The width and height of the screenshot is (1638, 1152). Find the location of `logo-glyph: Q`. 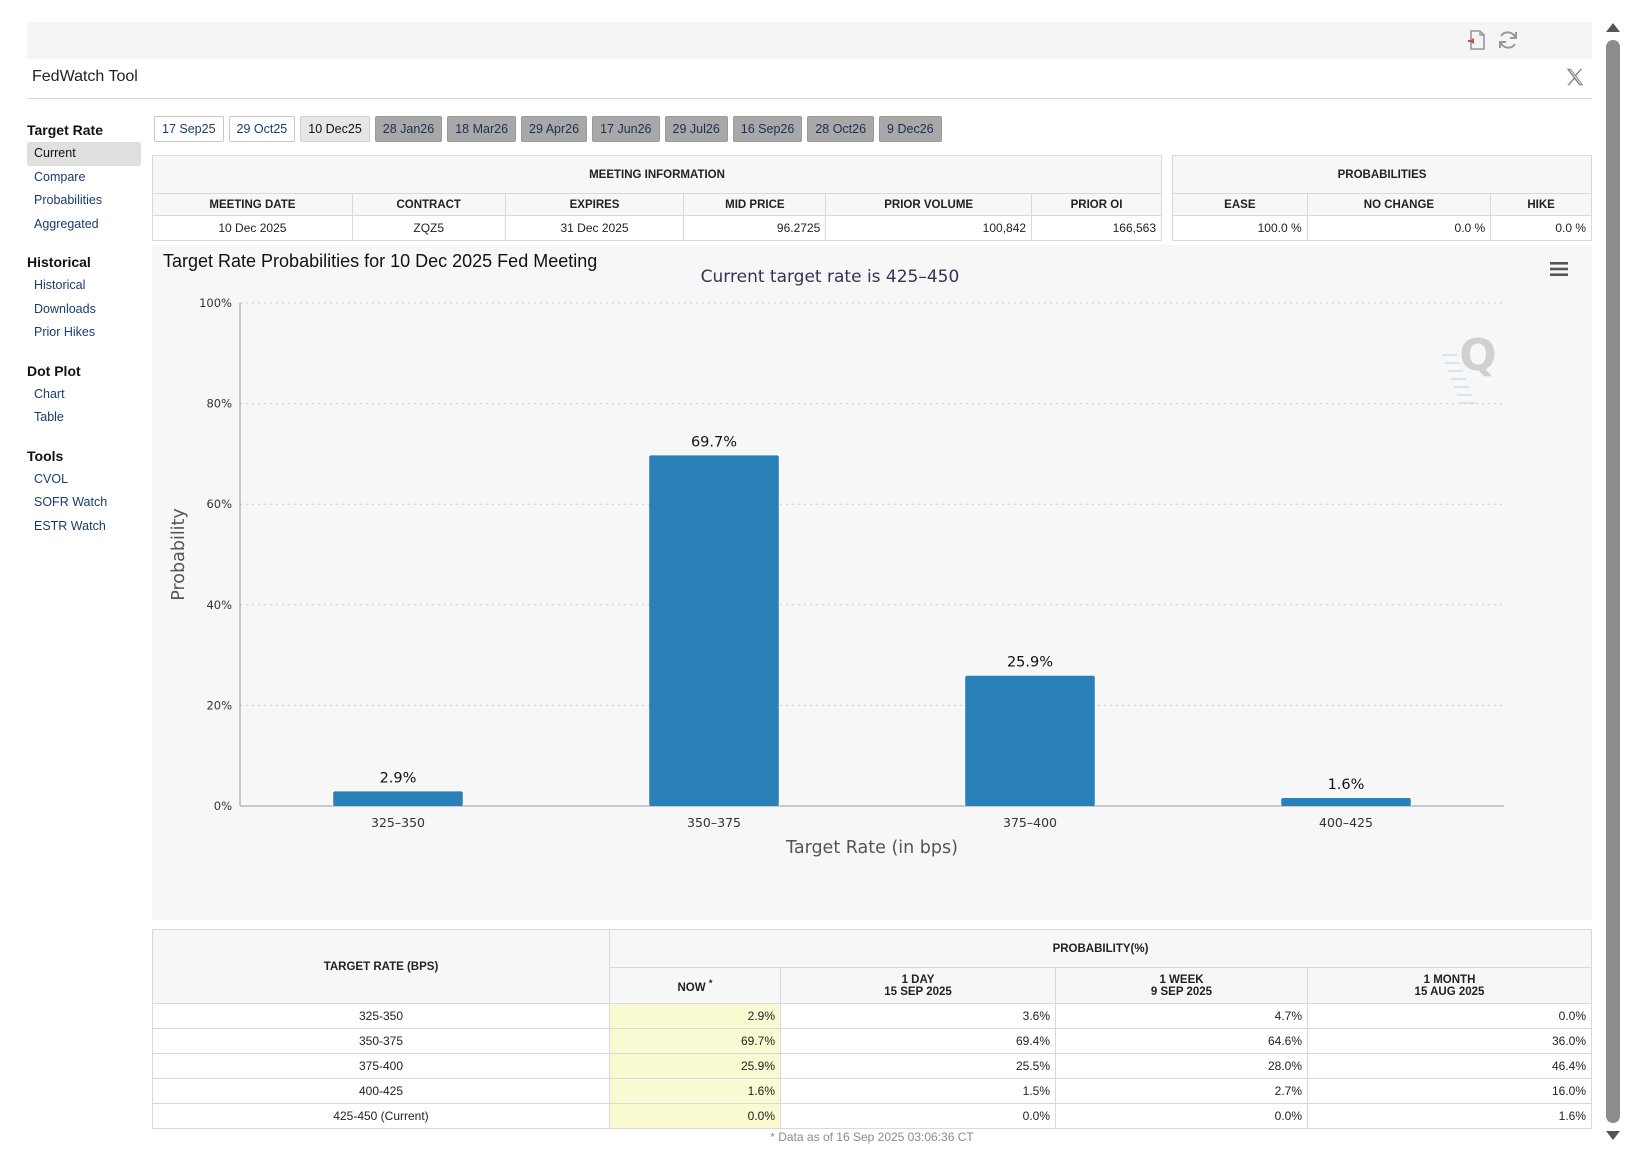

logo-glyph: Q is located at coordinates (1477, 355).